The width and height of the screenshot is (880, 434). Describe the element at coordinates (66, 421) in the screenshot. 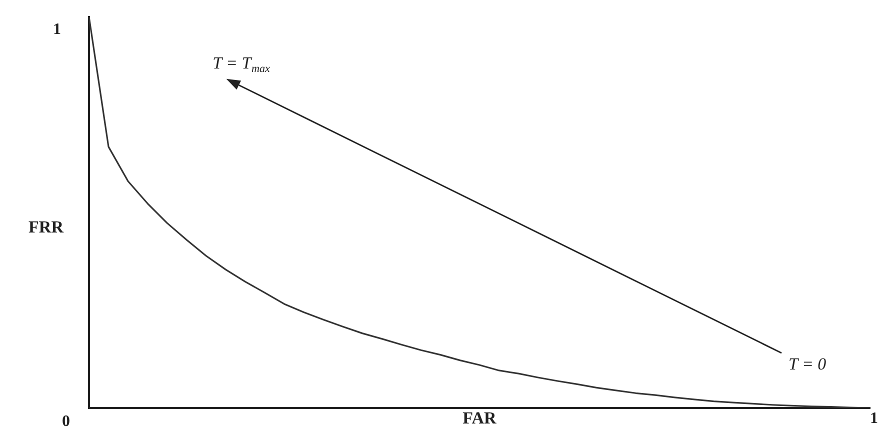

I see `text: 0` at that location.